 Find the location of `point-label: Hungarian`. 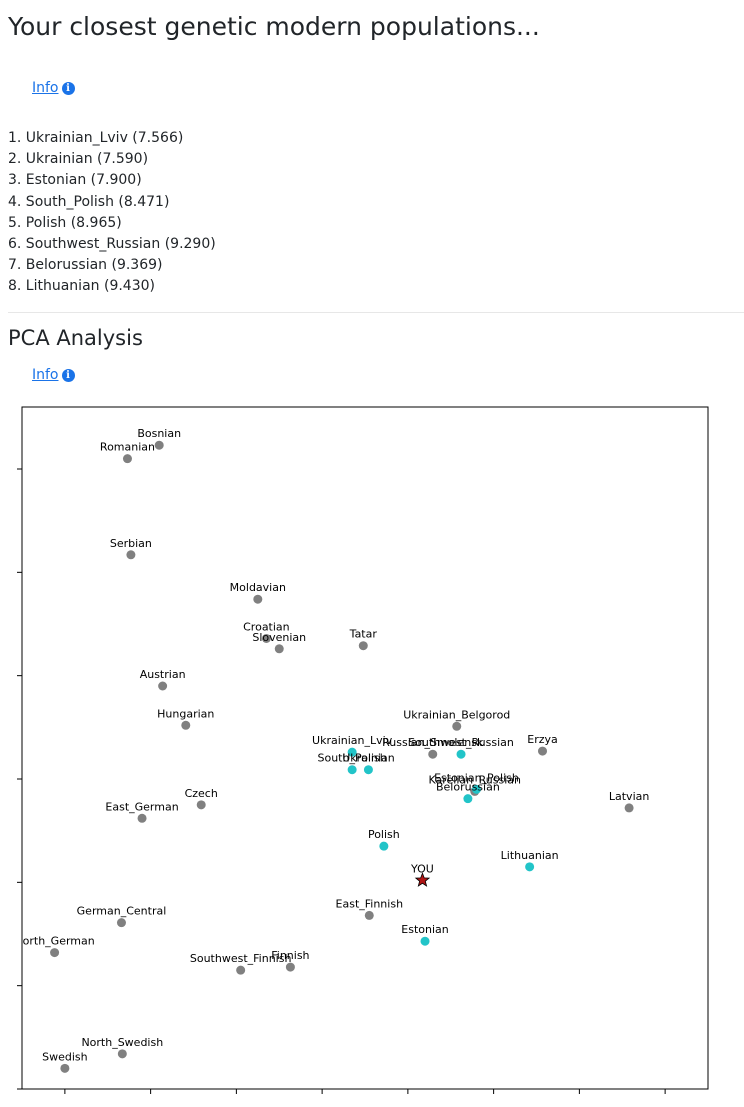

point-label: Hungarian is located at coordinates (185, 713).